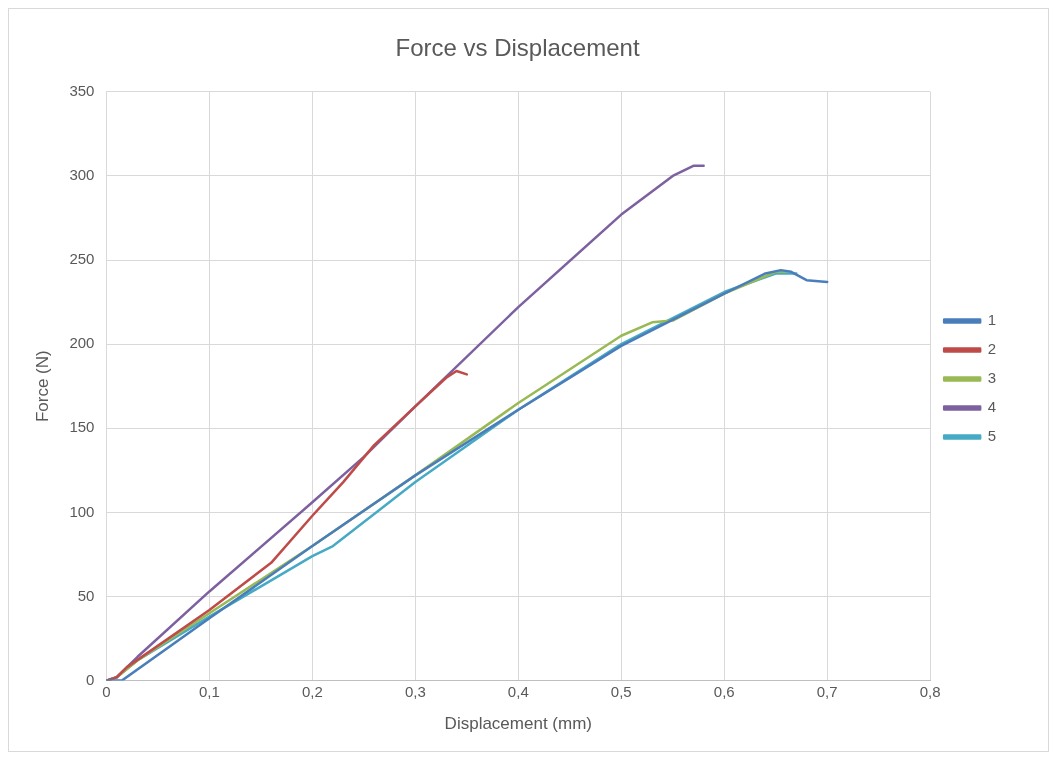  Describe the element at coordinates (106, 691) in the screenshot. I see `x-tick-label: 0` at that location.